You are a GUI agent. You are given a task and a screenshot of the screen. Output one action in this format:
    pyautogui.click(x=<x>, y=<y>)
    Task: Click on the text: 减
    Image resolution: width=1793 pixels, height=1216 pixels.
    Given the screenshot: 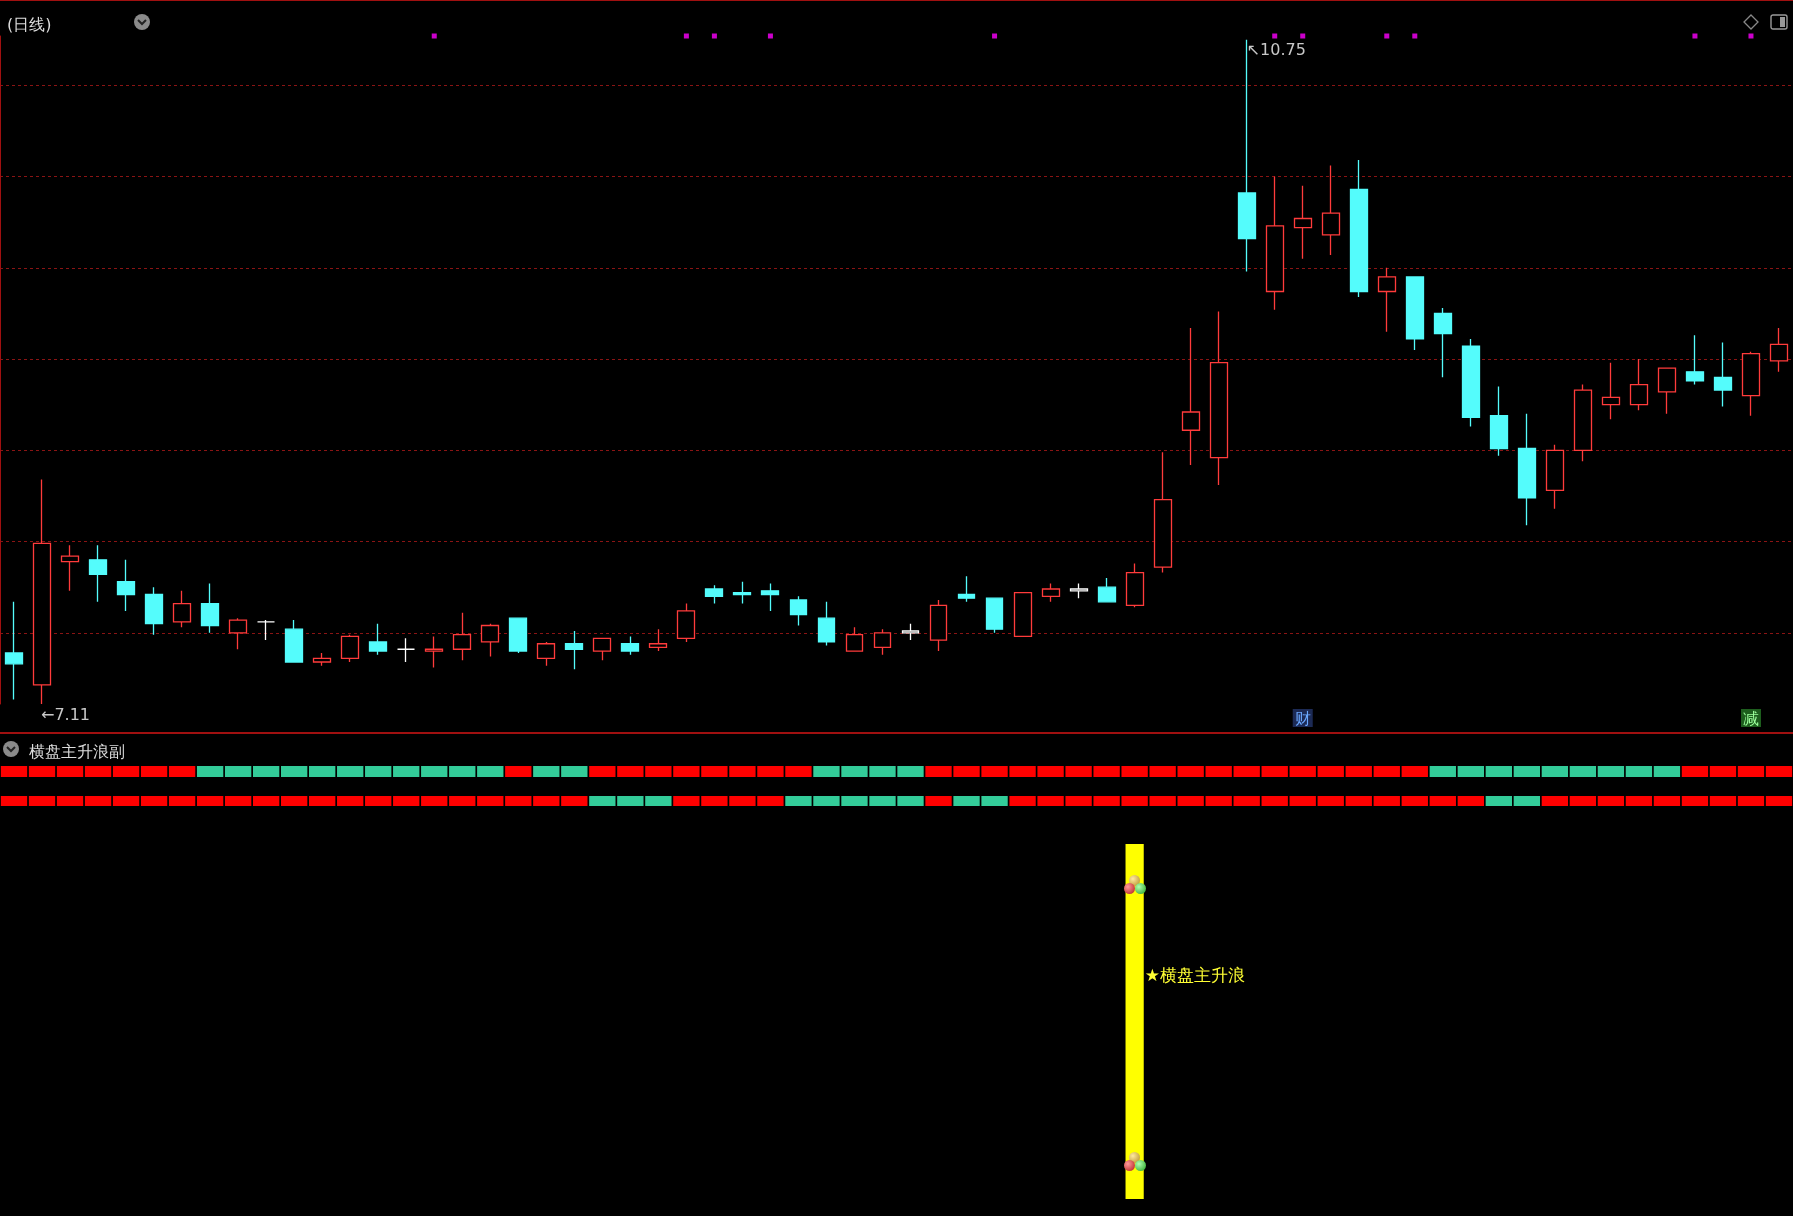 What is the action you would take?
    pyautogui.click(x=1750, y=718)
    